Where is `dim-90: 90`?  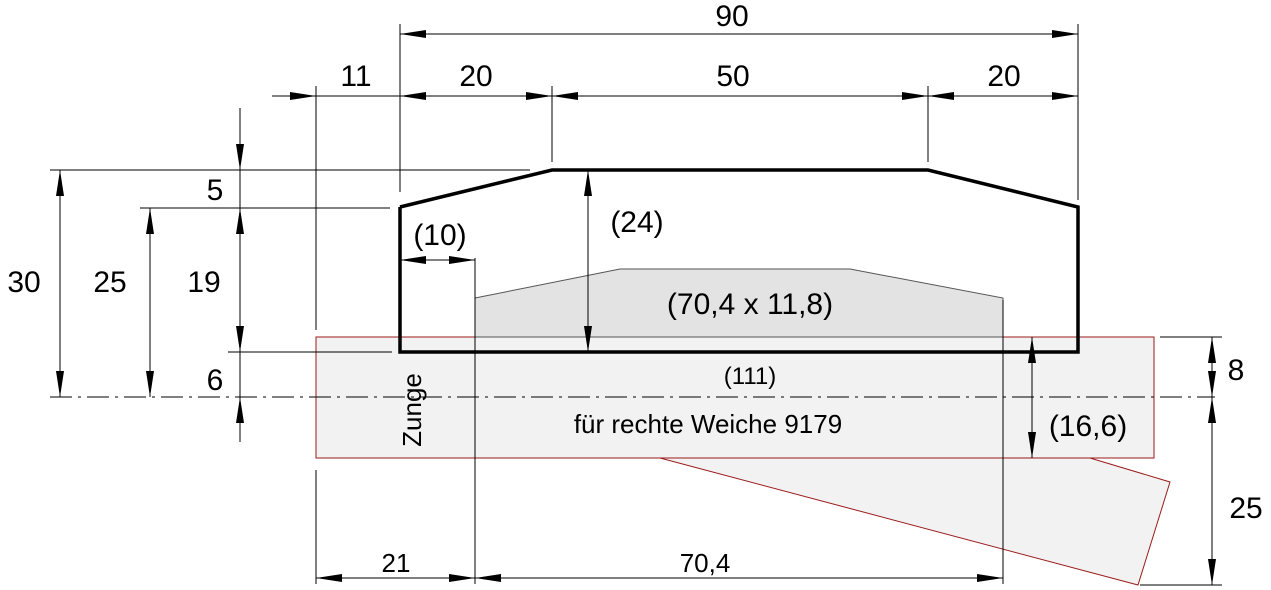 dim-90: 90 is located at coordinates (731, 16).